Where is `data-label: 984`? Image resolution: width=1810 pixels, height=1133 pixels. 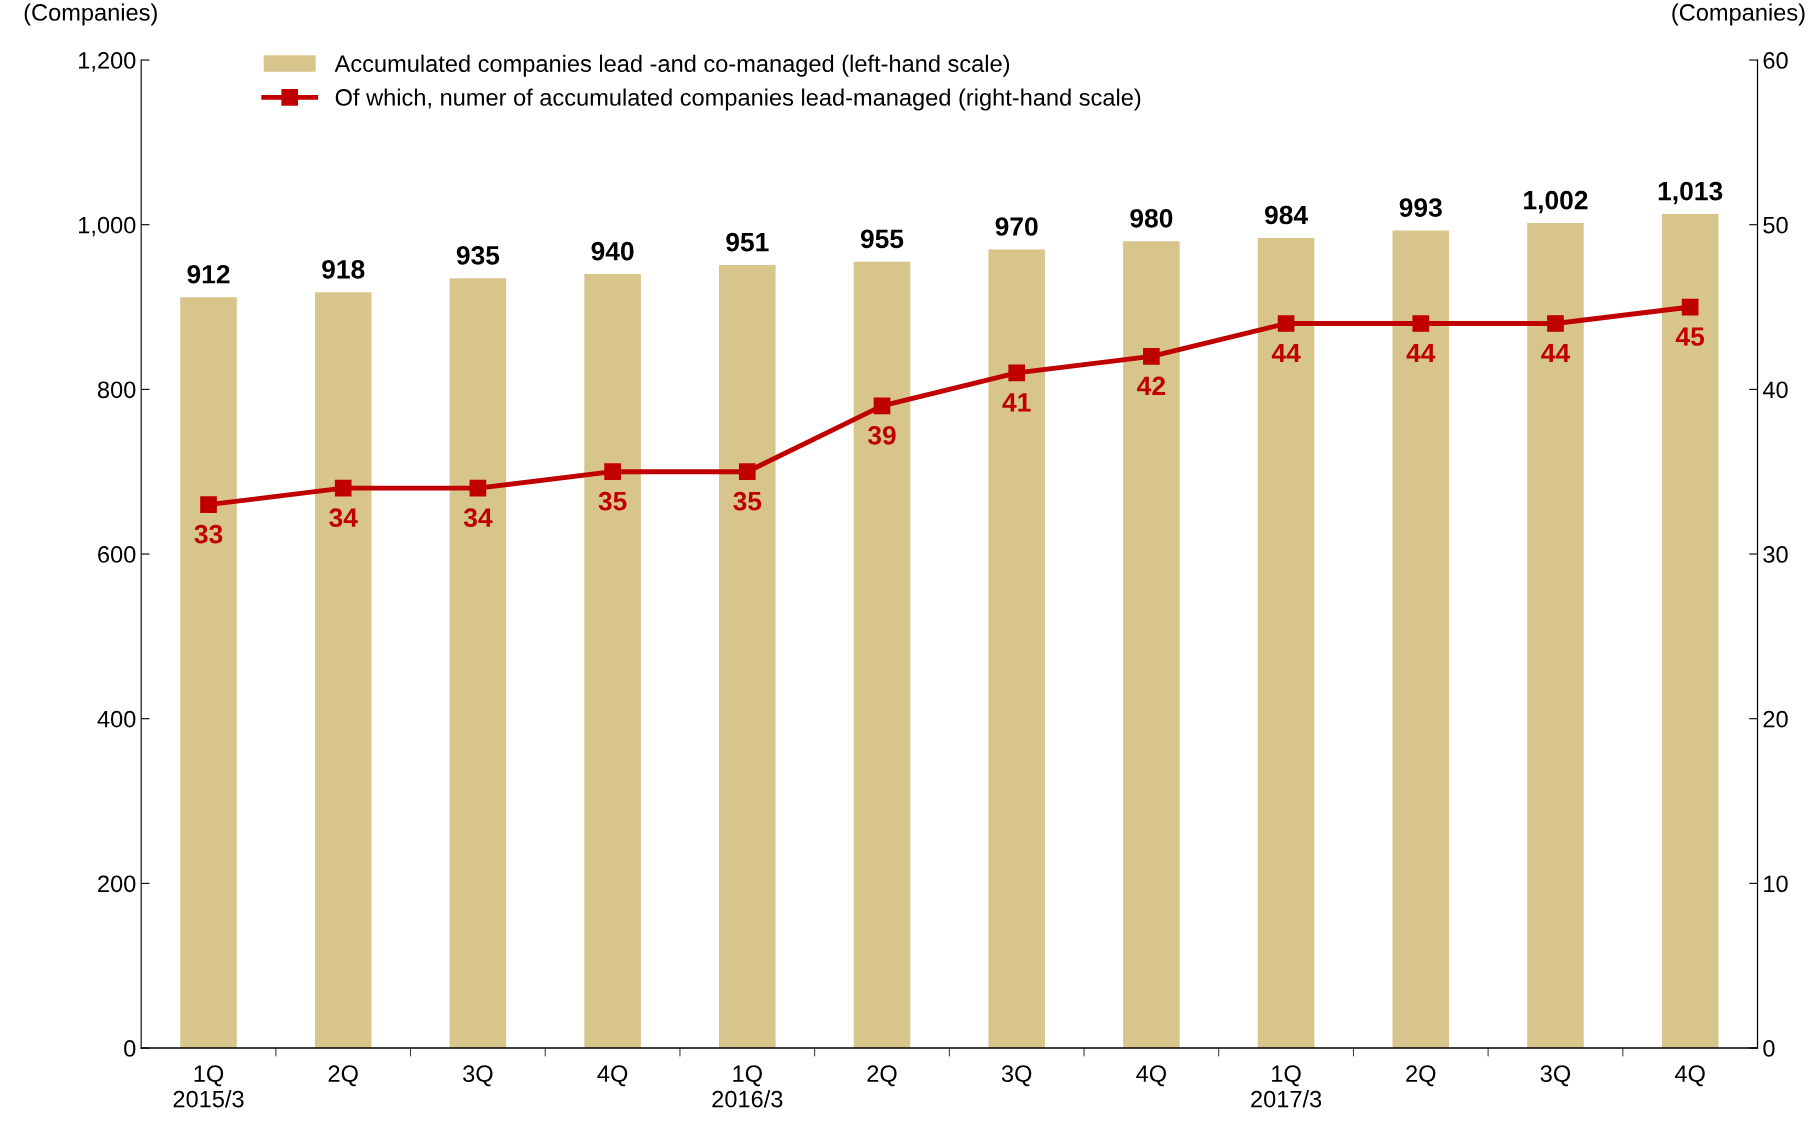
data-label: 984 is located at coordinates (1286, 215).